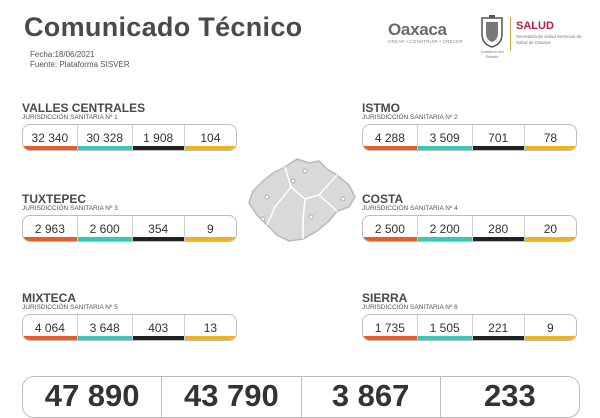  Describe the element at coordinates (80, 64) in the screenshot. I see `report-source: Fuente: Plataforma SISVER` at that location.